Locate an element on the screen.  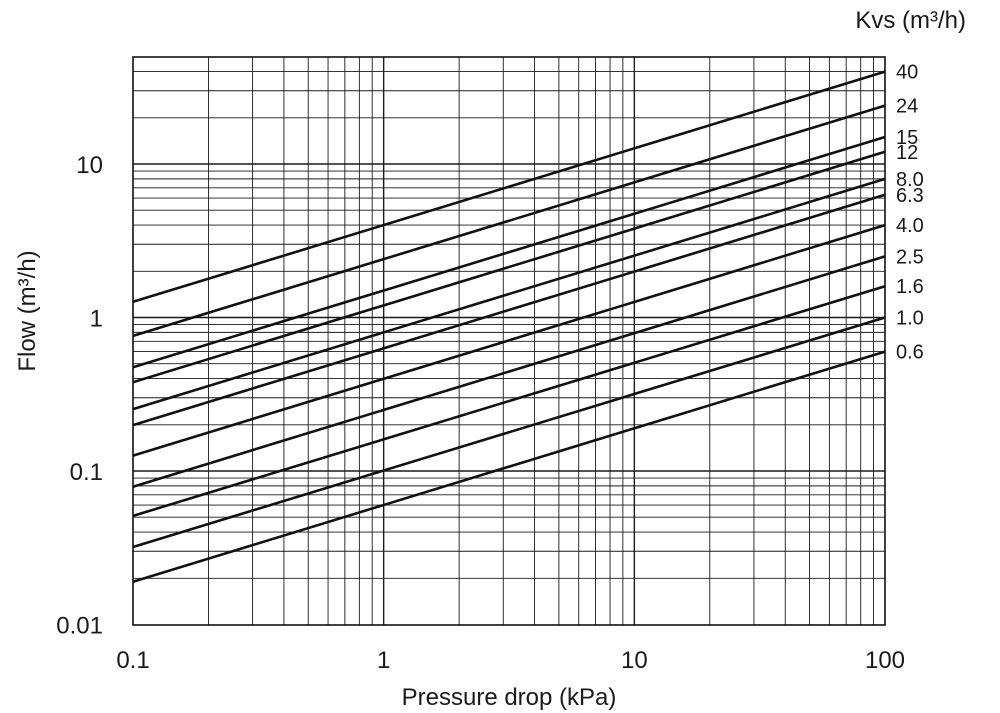
kvs-label: 0.6 is located at coordinates (910, 353).